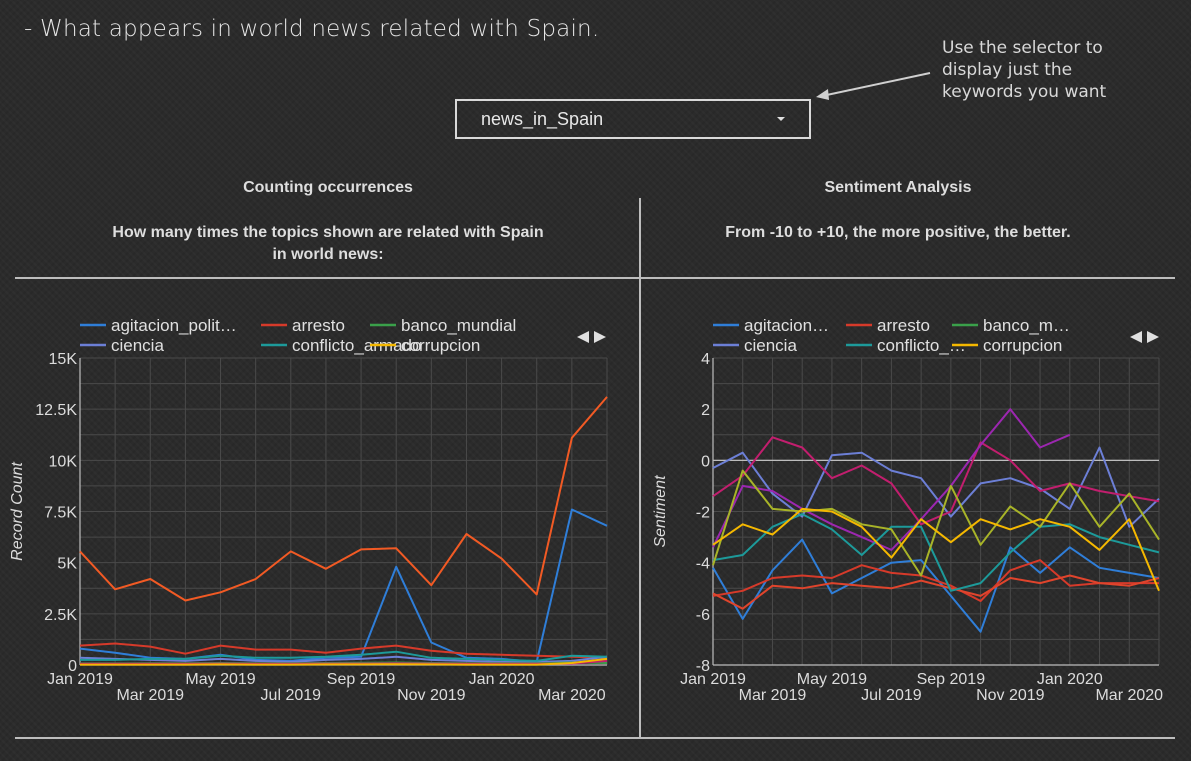 This screenshot has height=761, width=1191. I want to click on divider-vertical, so click(640, 468).